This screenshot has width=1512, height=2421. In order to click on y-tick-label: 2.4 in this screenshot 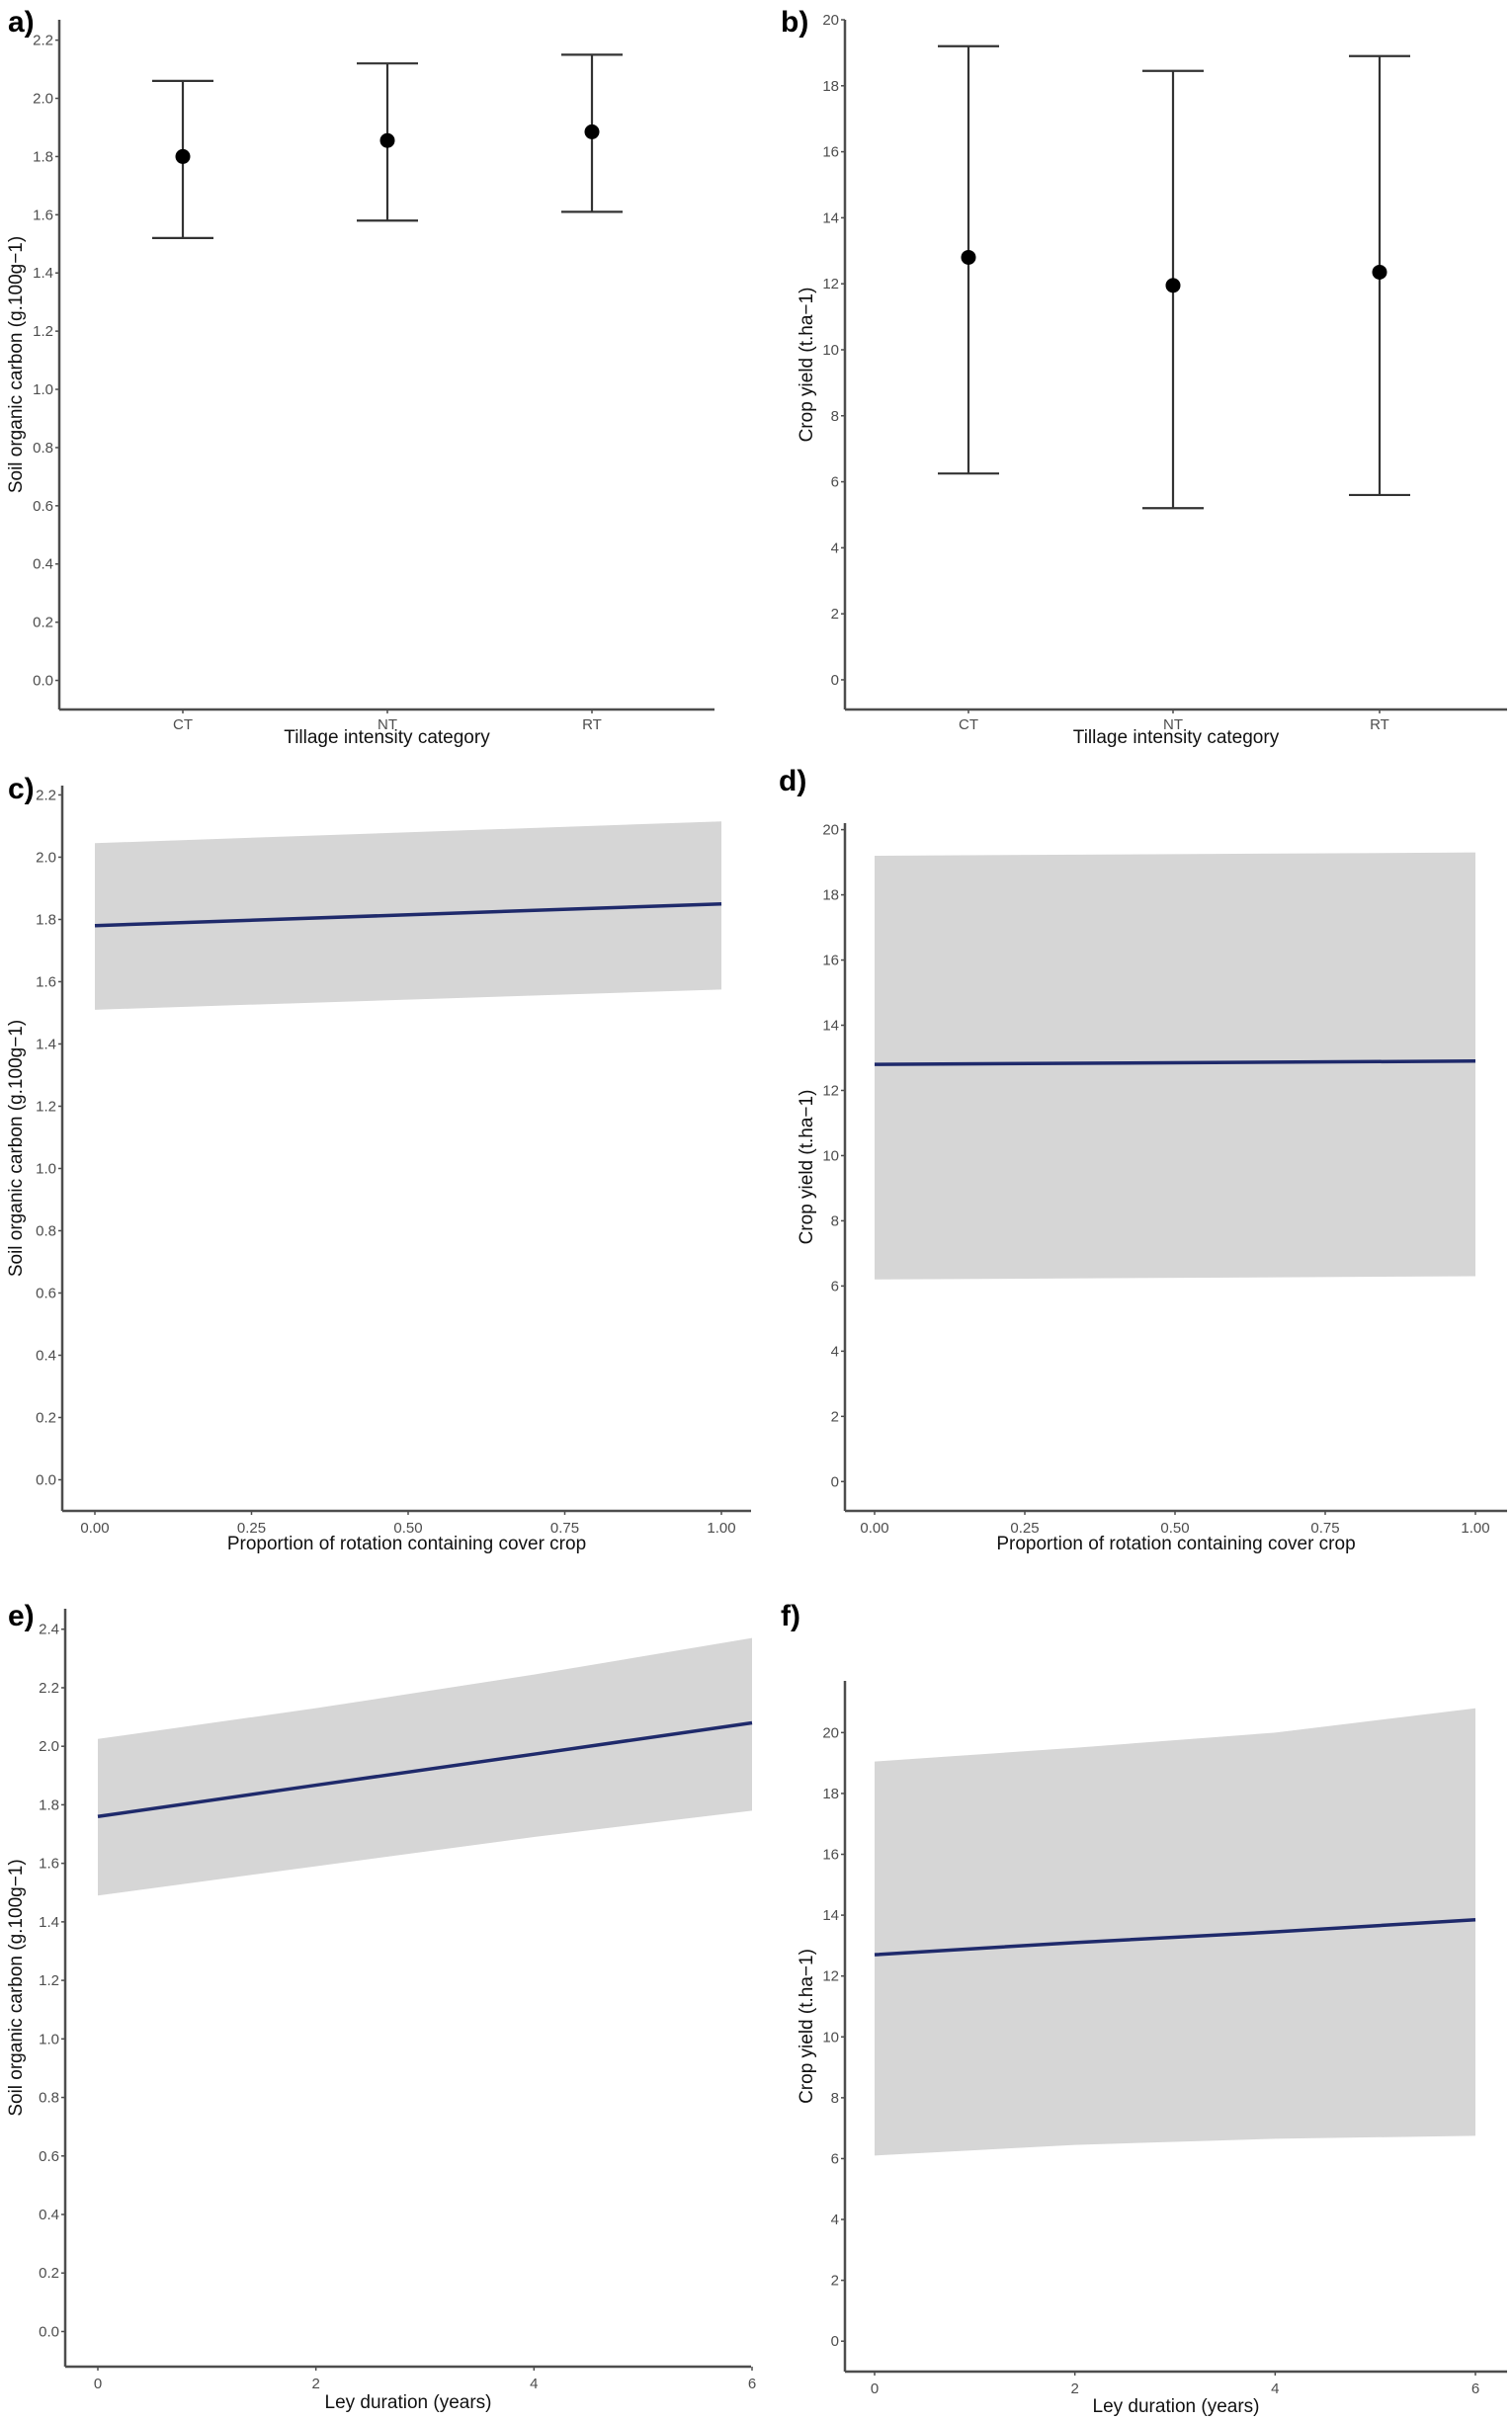, I will do `click(49, 1630)`.